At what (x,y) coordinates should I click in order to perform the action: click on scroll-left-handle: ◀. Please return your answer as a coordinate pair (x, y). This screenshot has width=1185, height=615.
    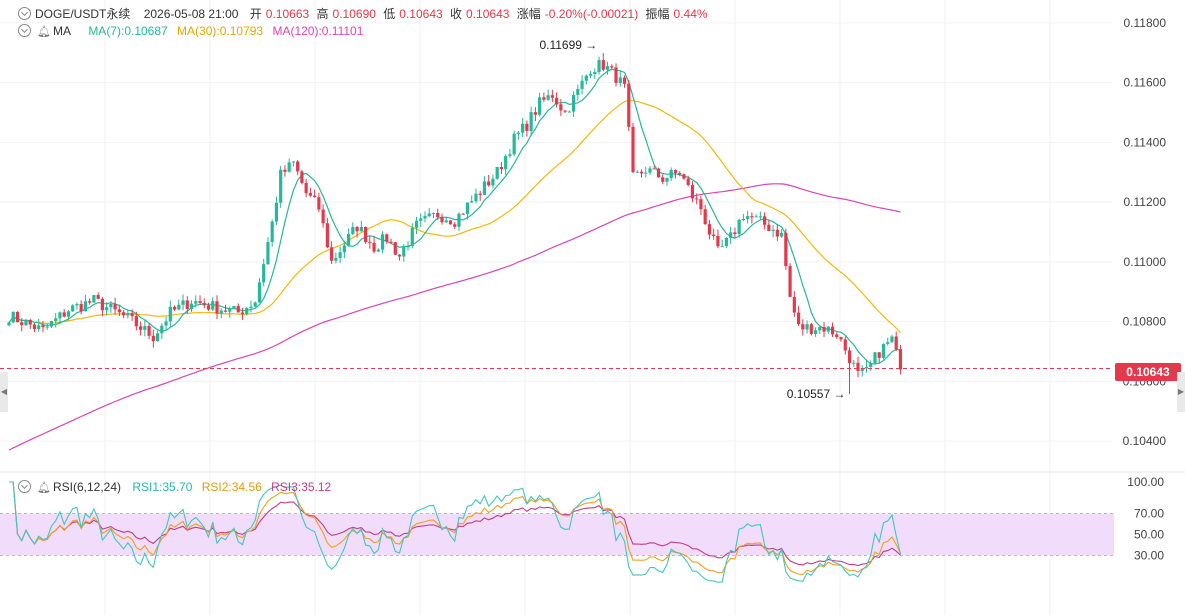
    Looking at the image, I should click on (4, 392).